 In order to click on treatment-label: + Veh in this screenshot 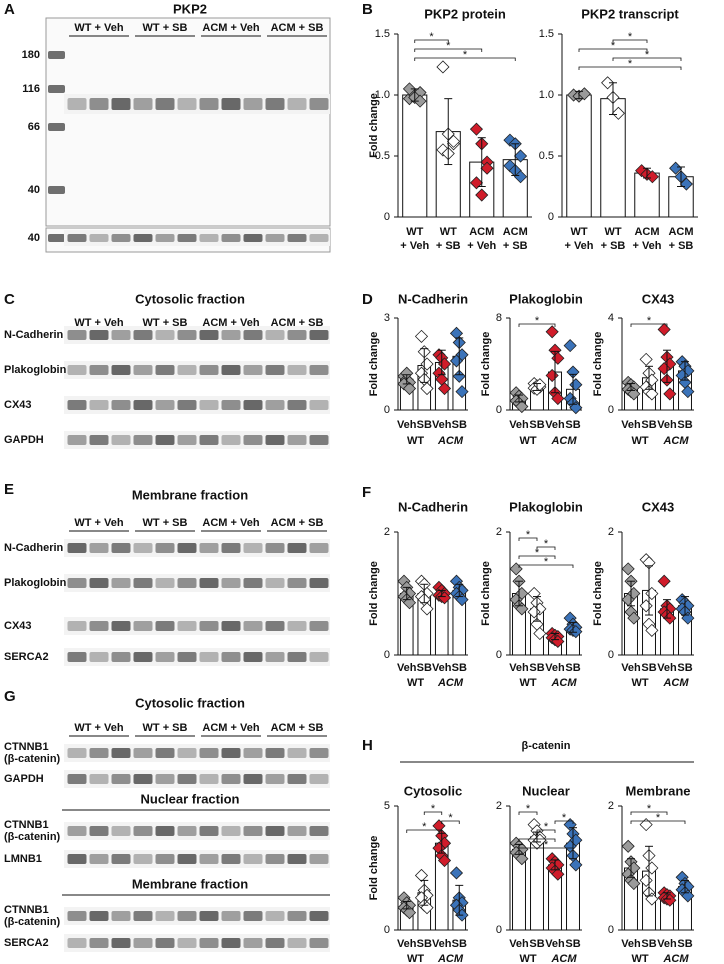, I will do `click(414, 246)`.